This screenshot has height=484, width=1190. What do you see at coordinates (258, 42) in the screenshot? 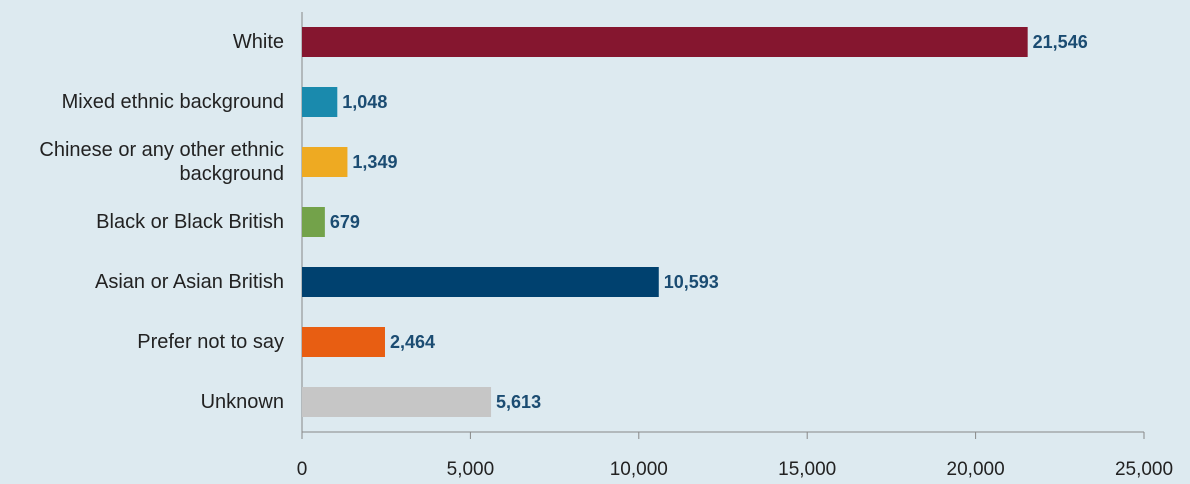
I see `y-tick-label: White` at bounding box center [258, 42].